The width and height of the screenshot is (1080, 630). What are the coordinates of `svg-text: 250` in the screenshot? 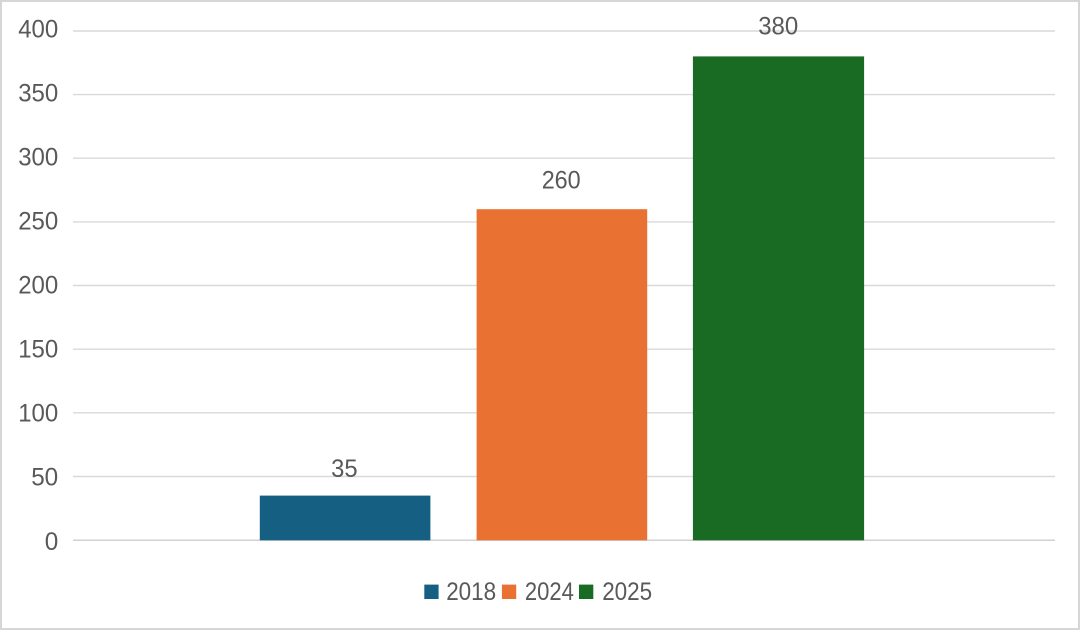 It's located at (38, 222).